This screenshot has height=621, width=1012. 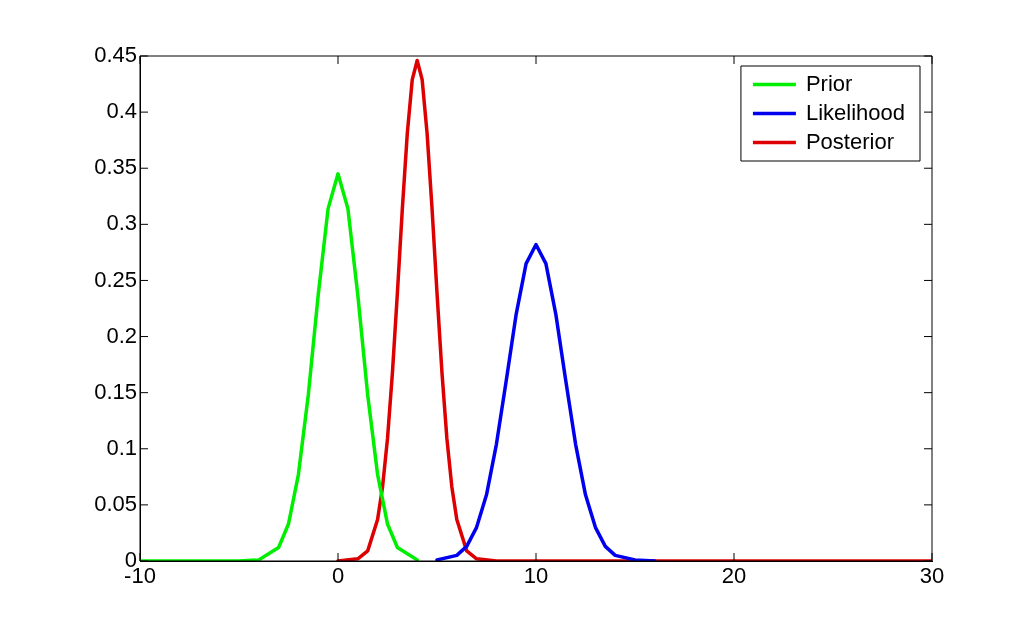 What do you see at coordinates (849, 141) in the screenshot?
I see `legend-label: Posterior` at bounding box center [849, 141].